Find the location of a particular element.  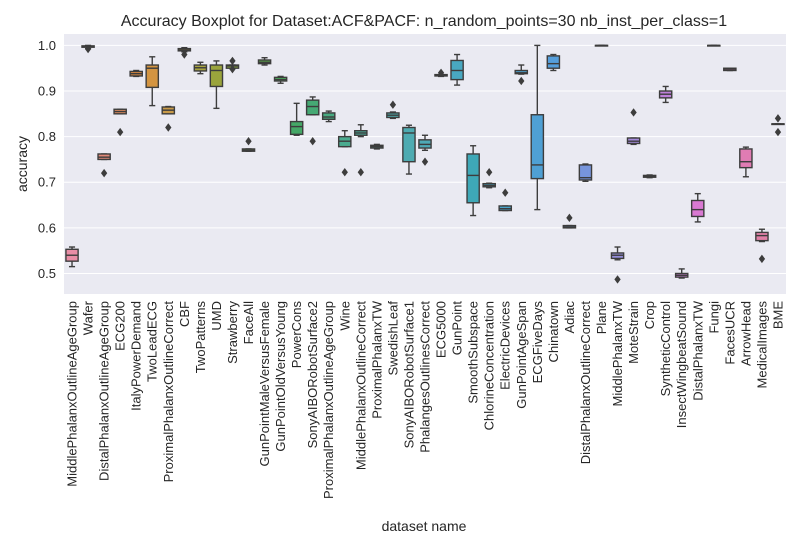

x-tick-label: ChlorineConcentration is located at coordinates (489, 365).